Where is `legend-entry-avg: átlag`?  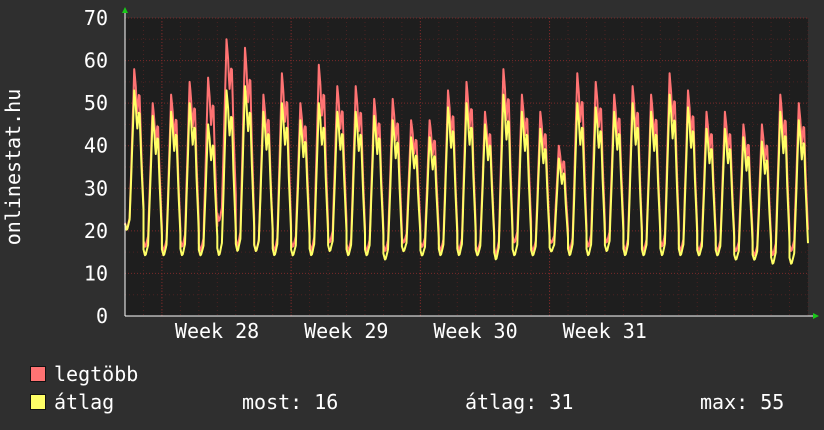
legend-entry-avg: átlag is located at coordinates (72, 402).